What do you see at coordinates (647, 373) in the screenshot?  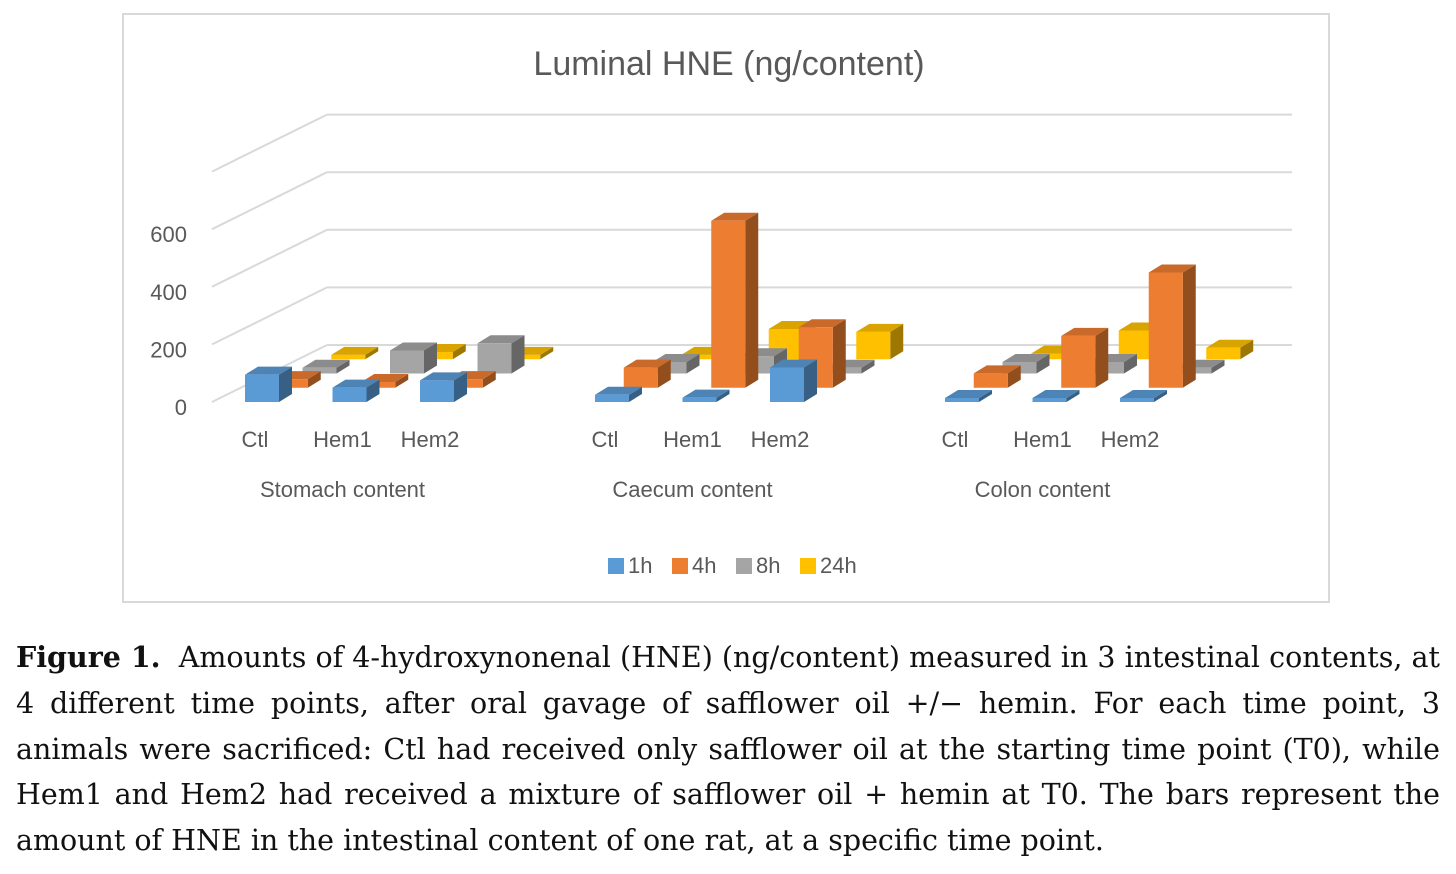 I see `bar-4h-caecum-ctl` at bounding box center [647, 373].